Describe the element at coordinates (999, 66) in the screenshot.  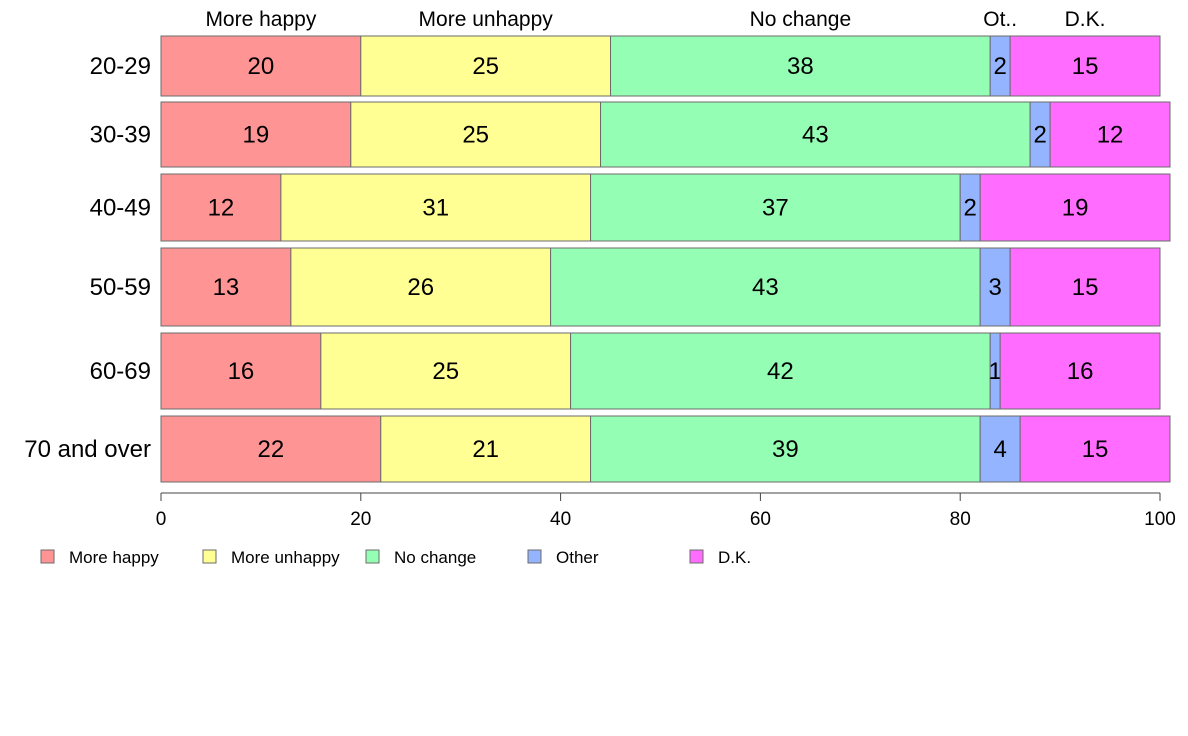
I see `data-label-0-3: 2` at that location.